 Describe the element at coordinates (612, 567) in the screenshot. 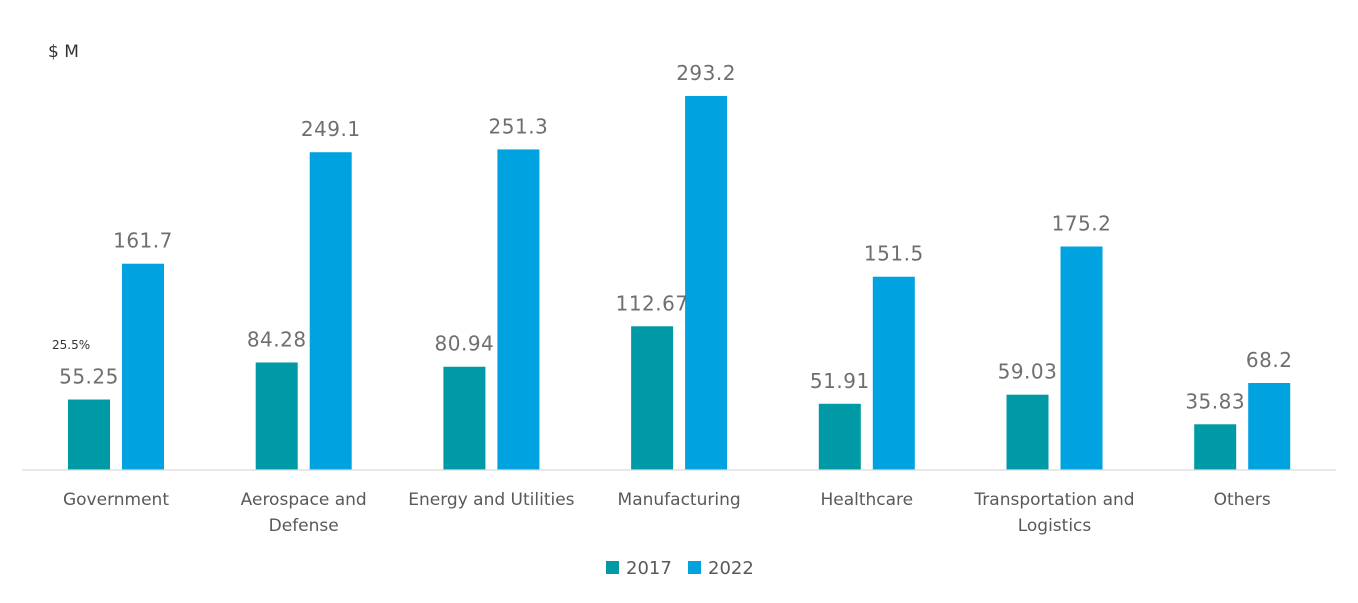

I see `legend-swatch-2017` at that location.